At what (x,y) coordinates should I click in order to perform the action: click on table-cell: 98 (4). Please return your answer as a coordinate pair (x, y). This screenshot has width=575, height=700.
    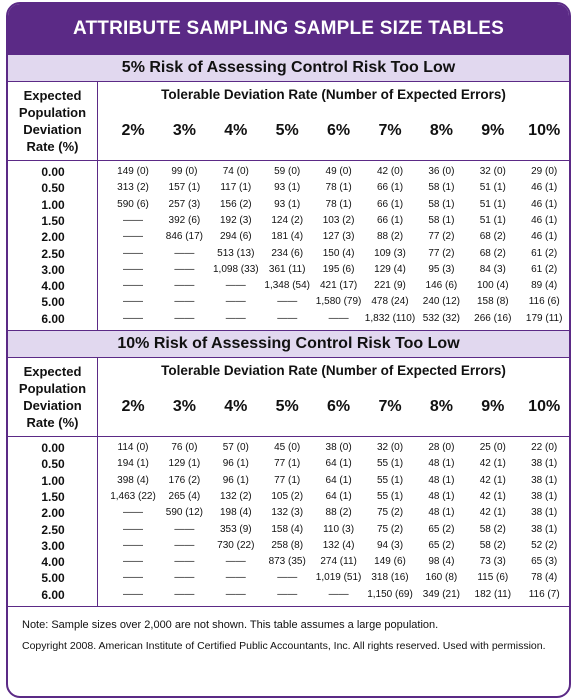
    Looking at the image, I should click on (441, 562).